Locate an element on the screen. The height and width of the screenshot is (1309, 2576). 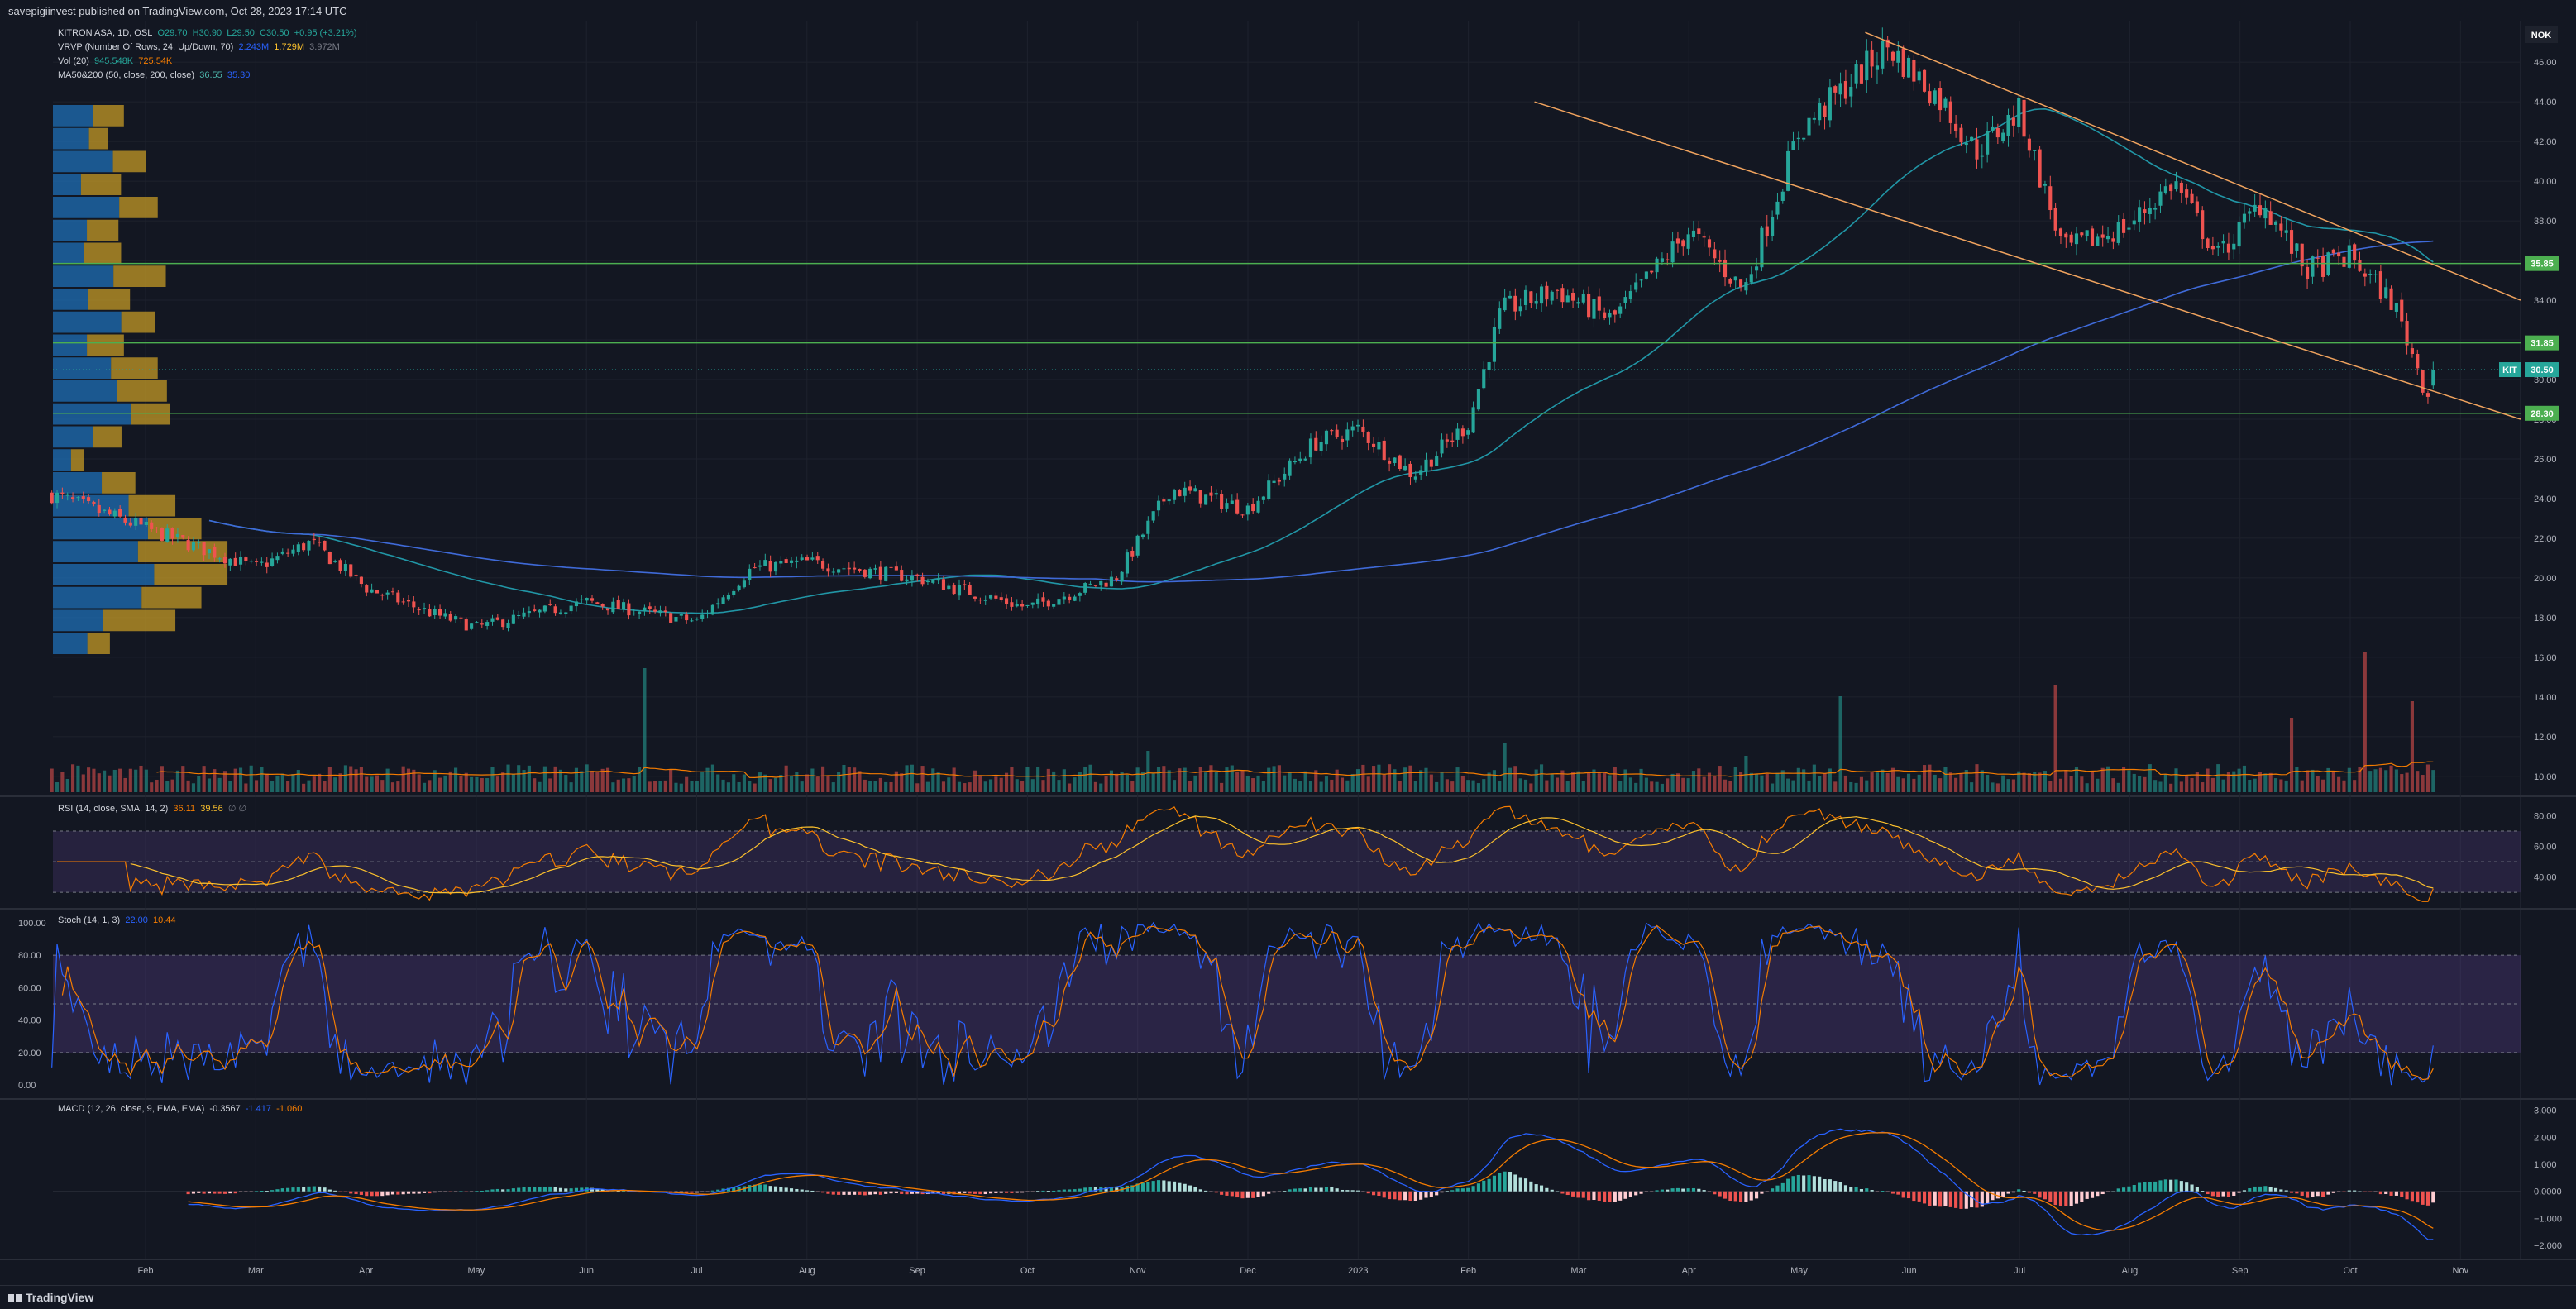
price-tick-label: 38.00 is located at coordinates (2545, 222).